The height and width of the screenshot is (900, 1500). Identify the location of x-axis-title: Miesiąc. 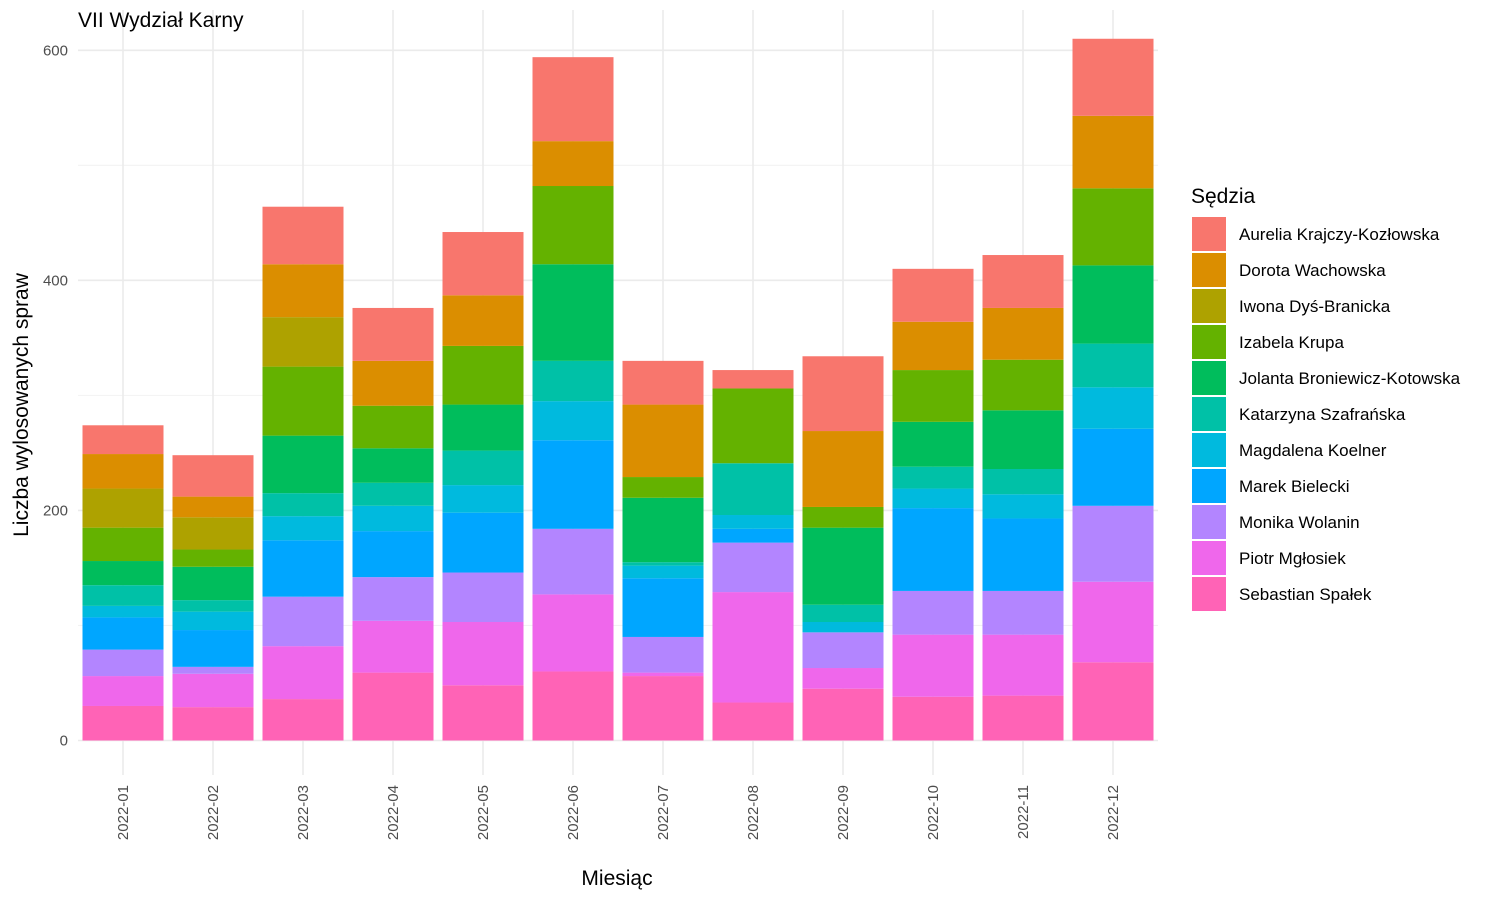
(616, 878).